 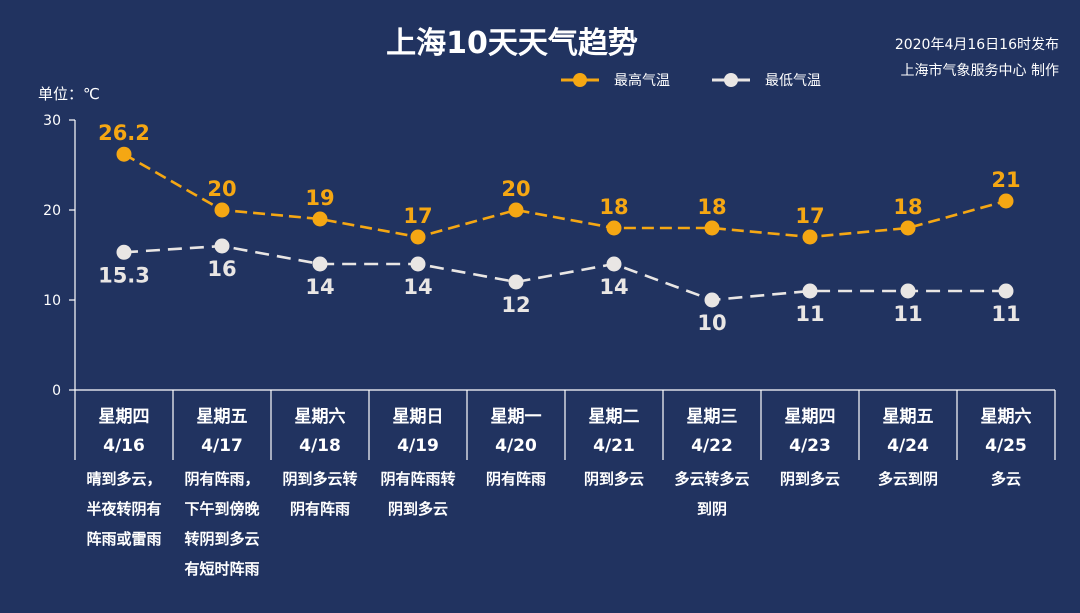 What do you see at coordinates (731, 80) in the screenshot?
I see `legend-low-marker` at bounding box center [731, 80].